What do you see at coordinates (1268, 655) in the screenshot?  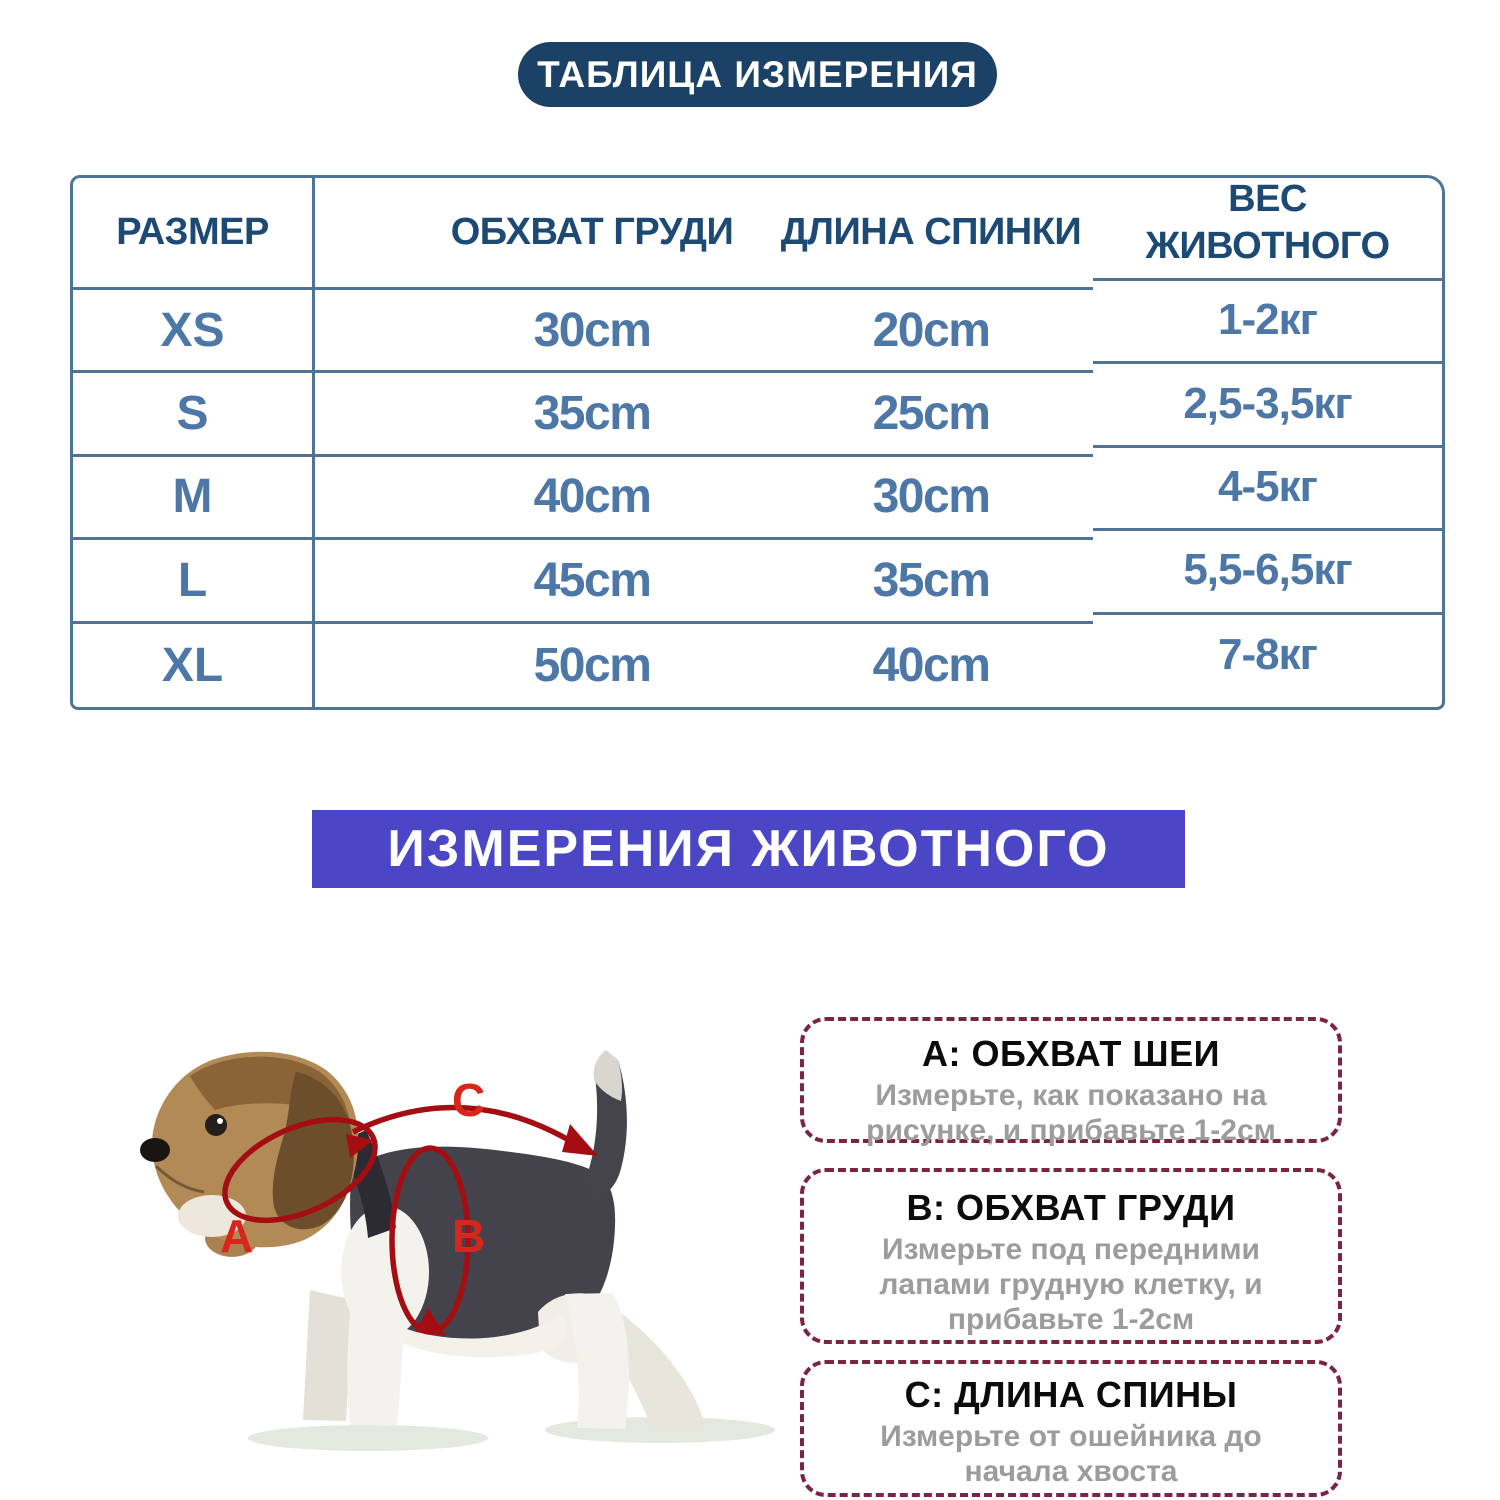 I see `weight-cell: 7-8кг` at bounding box center [1268, 655].